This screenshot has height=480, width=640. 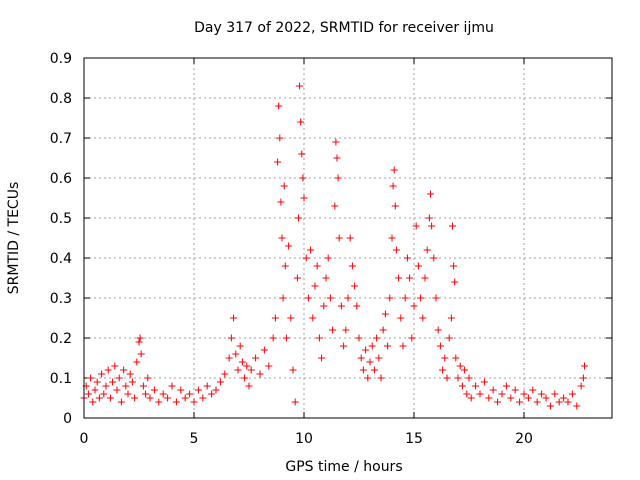 I want to click on x-tick-label: 5, so click(x=194, y=439).